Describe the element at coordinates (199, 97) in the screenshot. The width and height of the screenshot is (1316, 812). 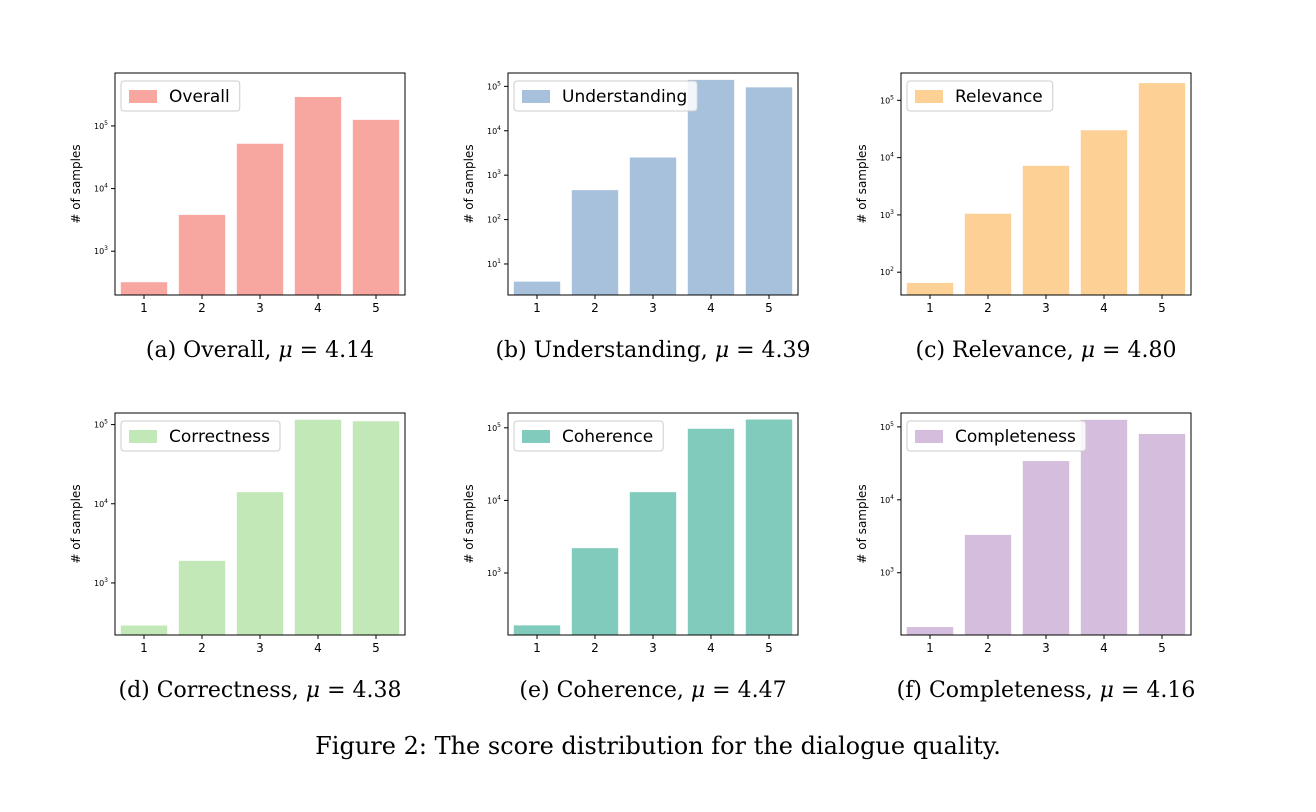
I see `legend-label: Overall` at that location.